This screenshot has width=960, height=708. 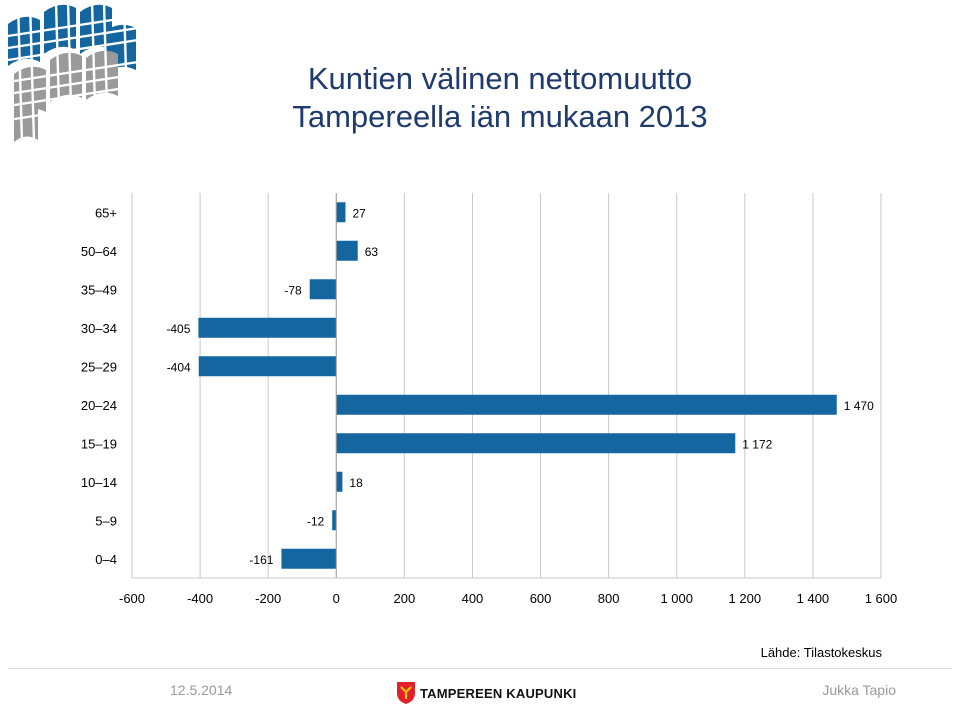 What do you see at coordinates (73, 72) in the screenshot?
I see `logo-icon` at bounding box center [73, 72].